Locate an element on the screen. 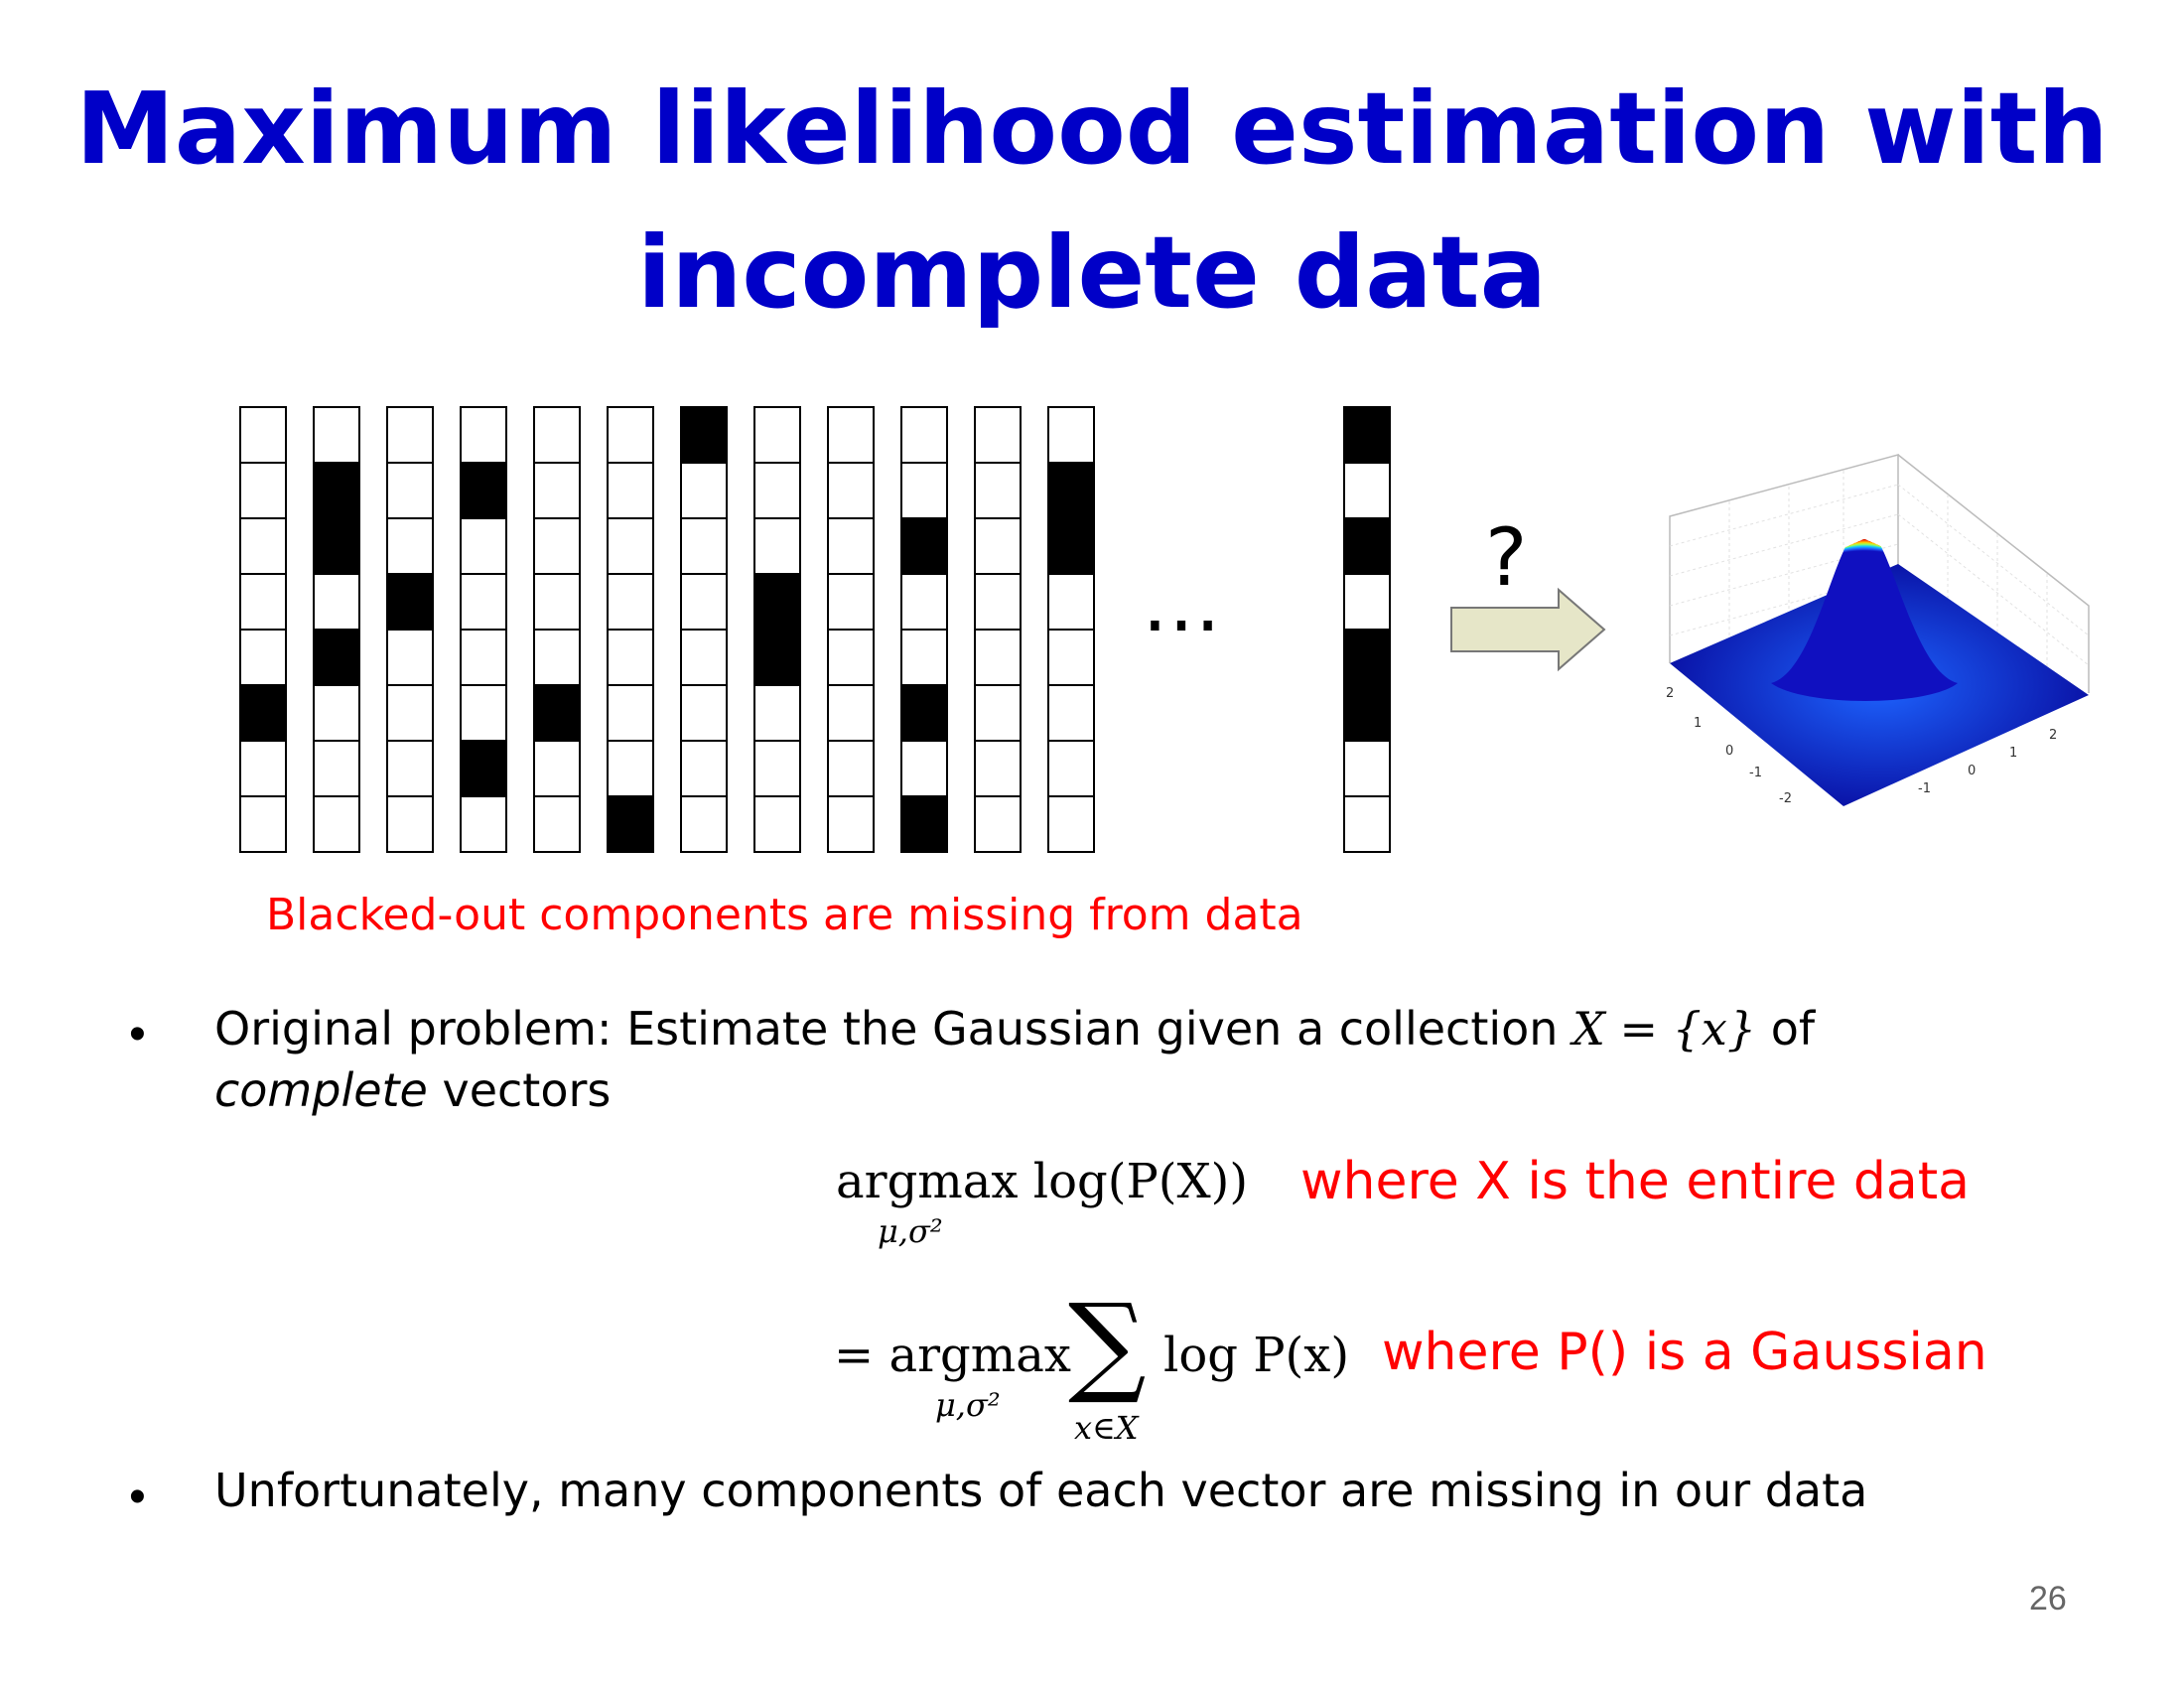  y-tick-label: -2 is located at coordinates (1785, 798).